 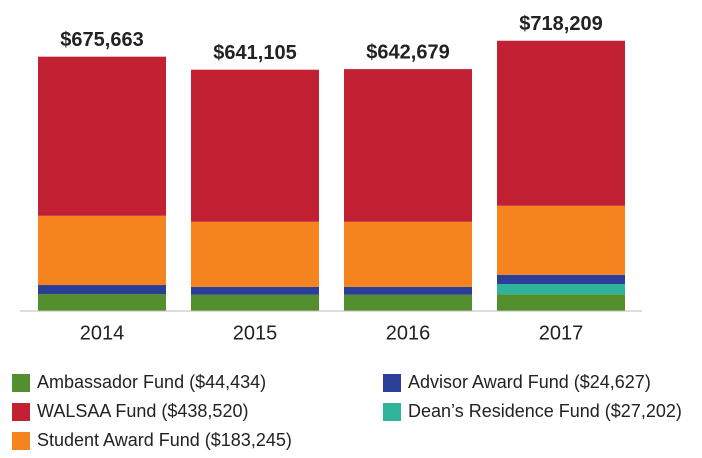 I want to click on legend-label: Advisor Award Fund ($24,627), so click(x=529, y=382).